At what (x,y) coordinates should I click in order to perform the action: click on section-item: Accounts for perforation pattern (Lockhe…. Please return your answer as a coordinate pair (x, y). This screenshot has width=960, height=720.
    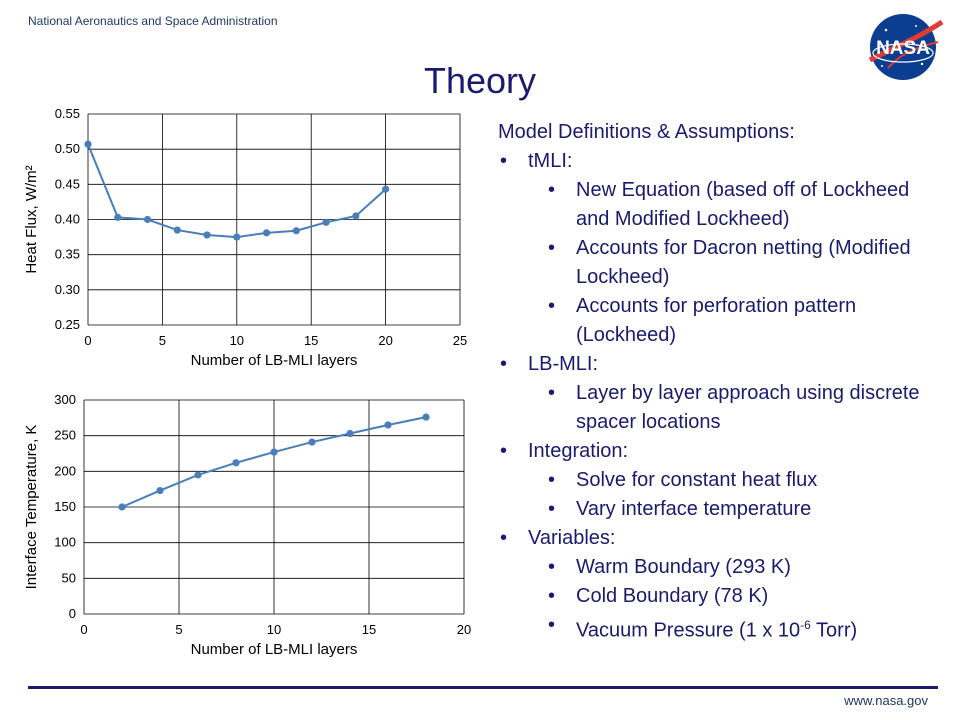
    Looking at the image, I should click on (718, 321).